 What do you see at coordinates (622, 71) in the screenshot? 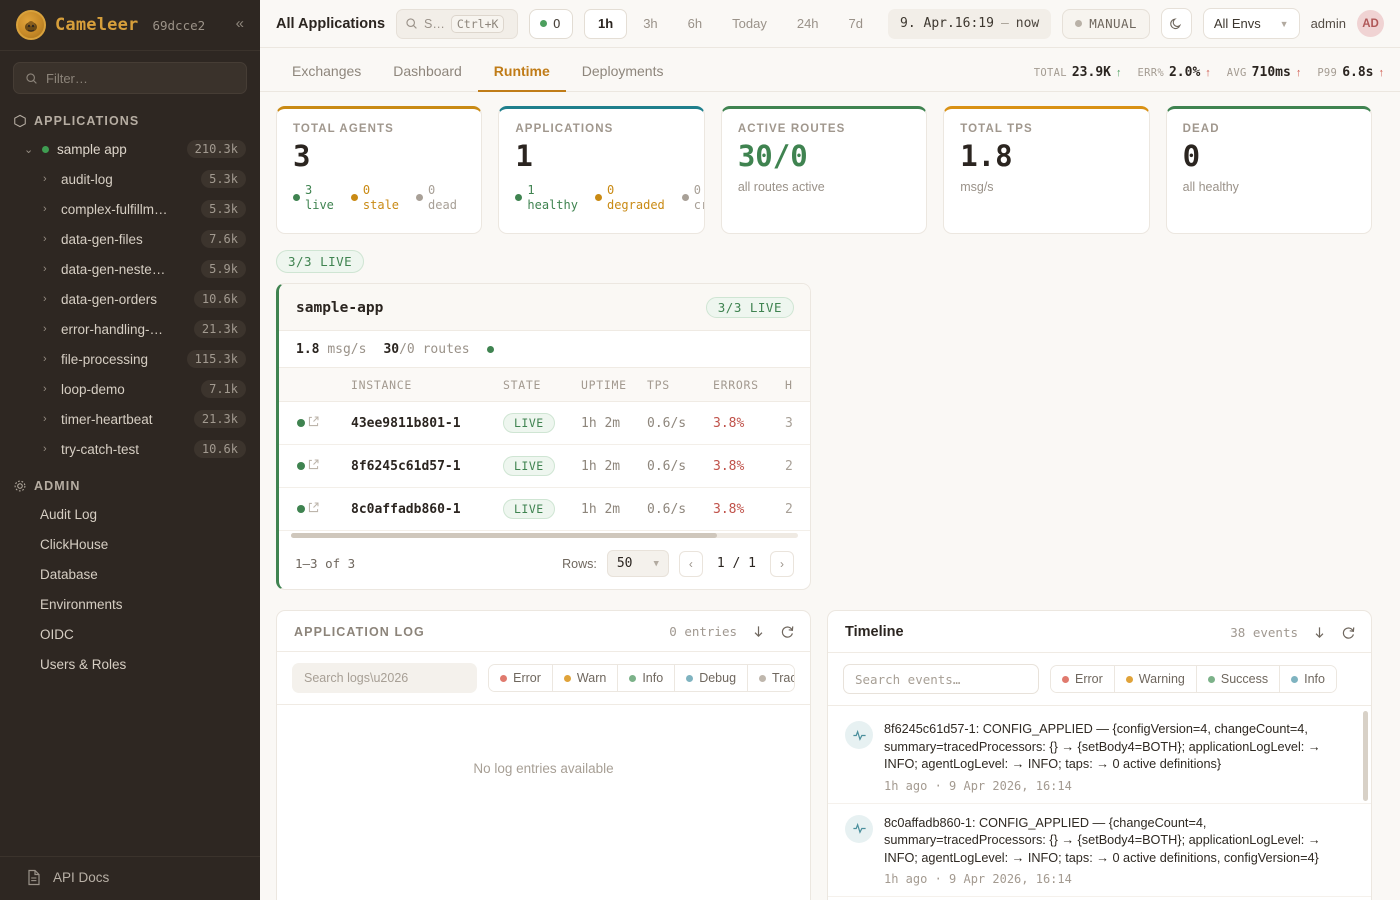
I see `tab-deployments: Deployments` at bounding box center [622, 71].